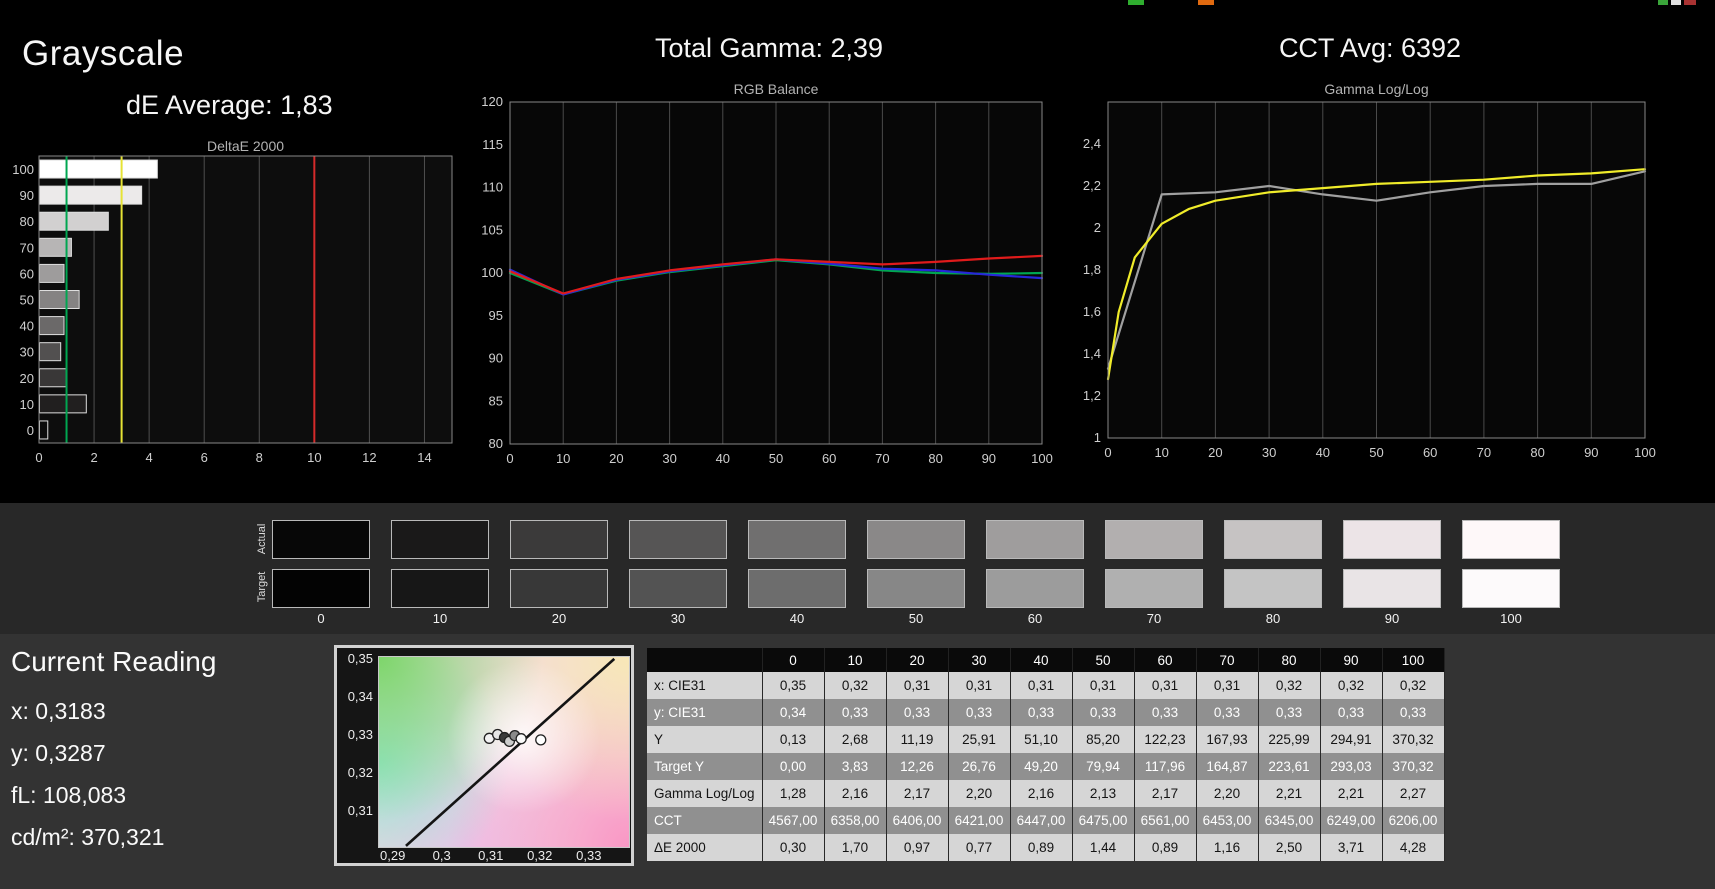 The height and width of the screenshot is (889, 1715). Describe the element at coordinates (1035, 618) in the screenshot. I see `swatch-level-label: 60` at that location.